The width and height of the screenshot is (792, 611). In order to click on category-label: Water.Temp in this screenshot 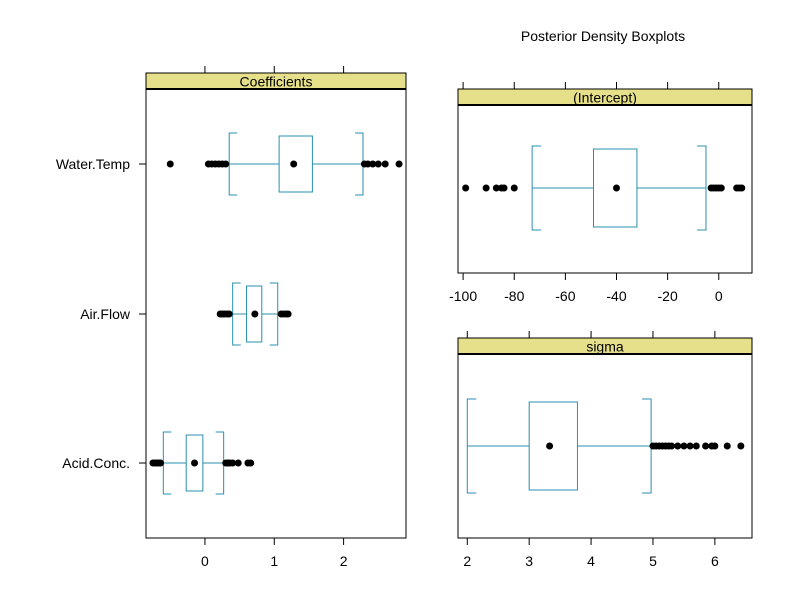, I will do `click(93, 164)`.